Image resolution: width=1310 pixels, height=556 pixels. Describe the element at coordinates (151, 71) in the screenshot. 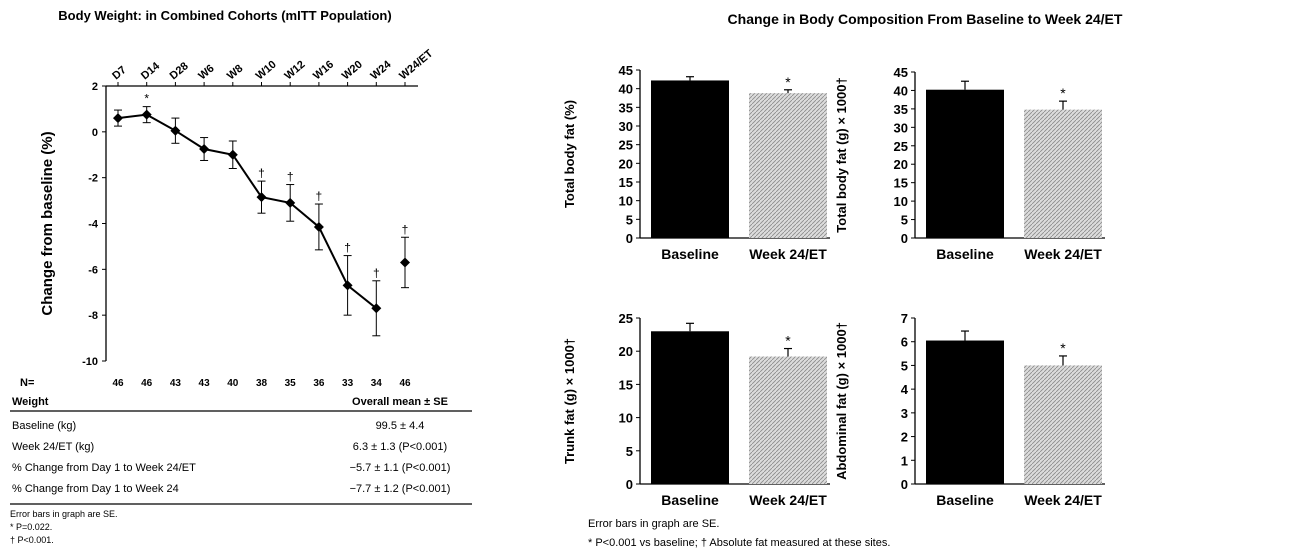

I see `line-chart-x-tick-label: D14` at that location.